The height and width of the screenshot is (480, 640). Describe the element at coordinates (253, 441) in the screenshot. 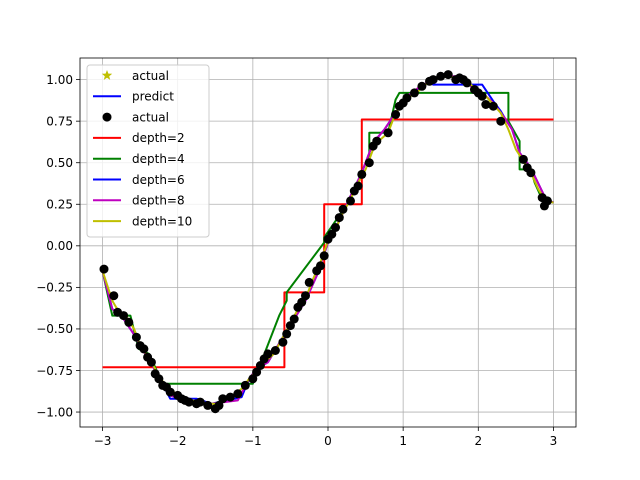

I see `x-tick-label: −1` at that location.